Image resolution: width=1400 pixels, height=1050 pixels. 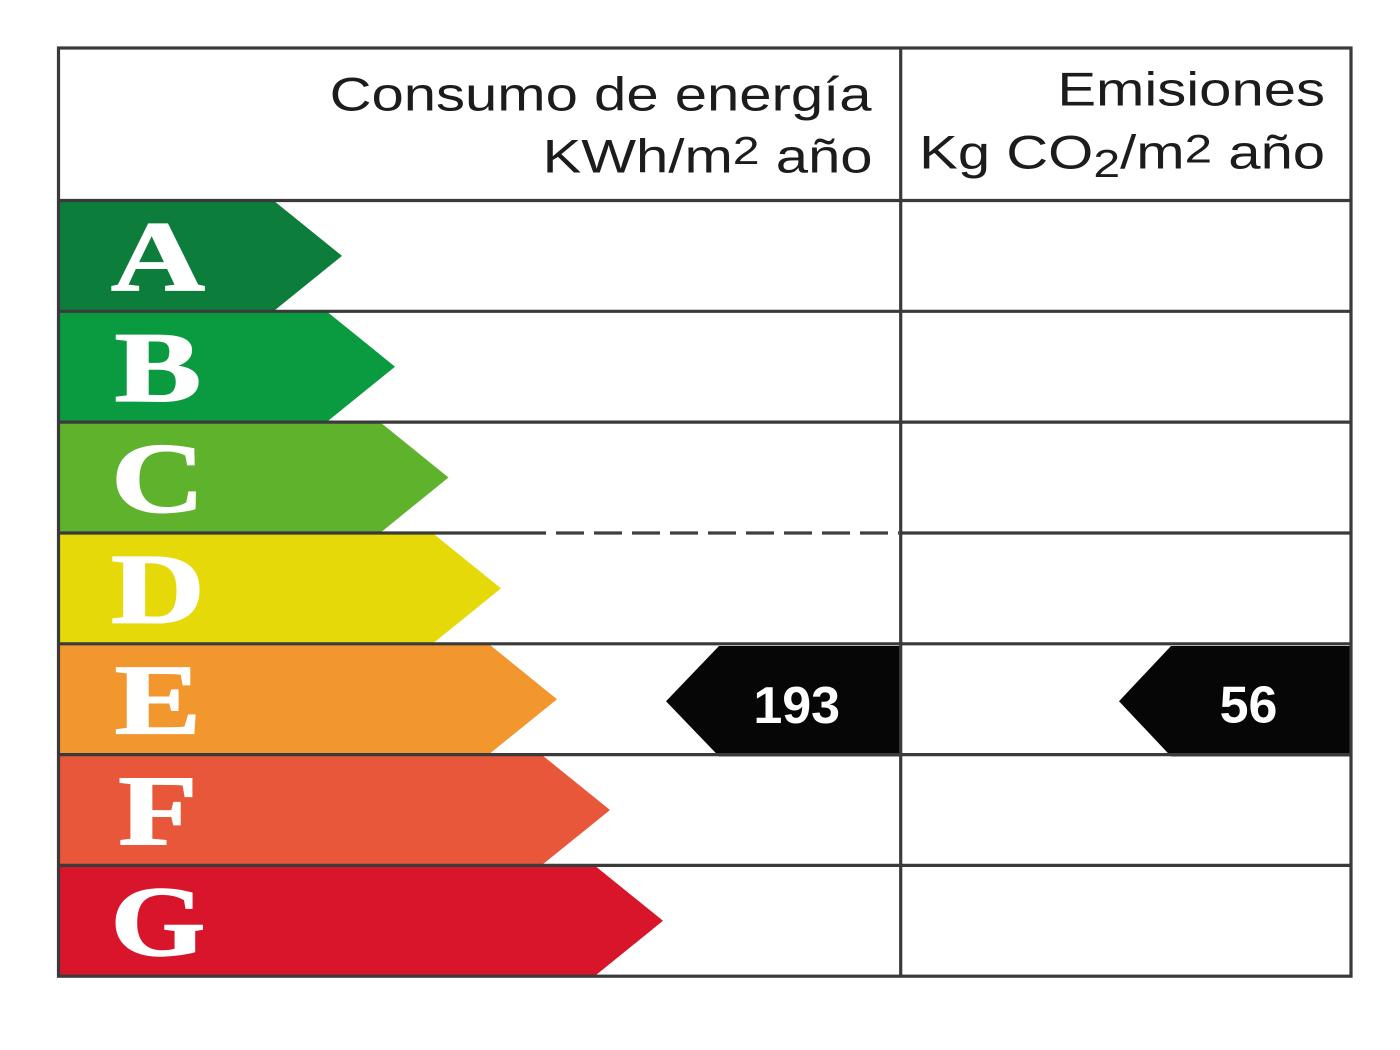 I want to click on svg-text: E, so click(x=158, y=700).